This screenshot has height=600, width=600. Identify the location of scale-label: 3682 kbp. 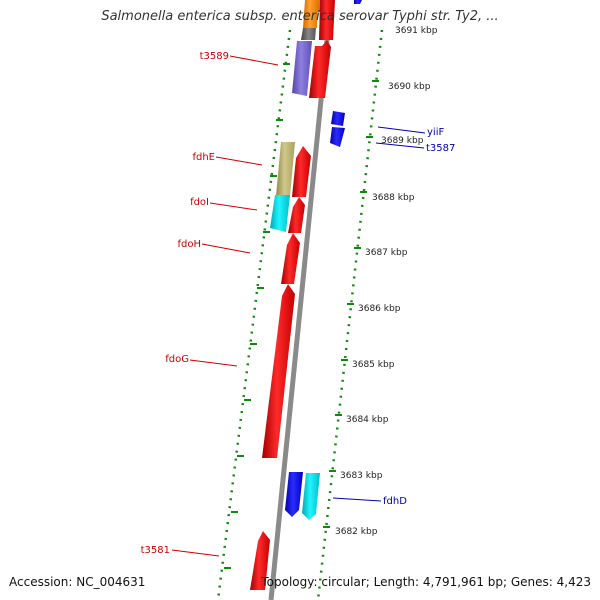
(356, 532).